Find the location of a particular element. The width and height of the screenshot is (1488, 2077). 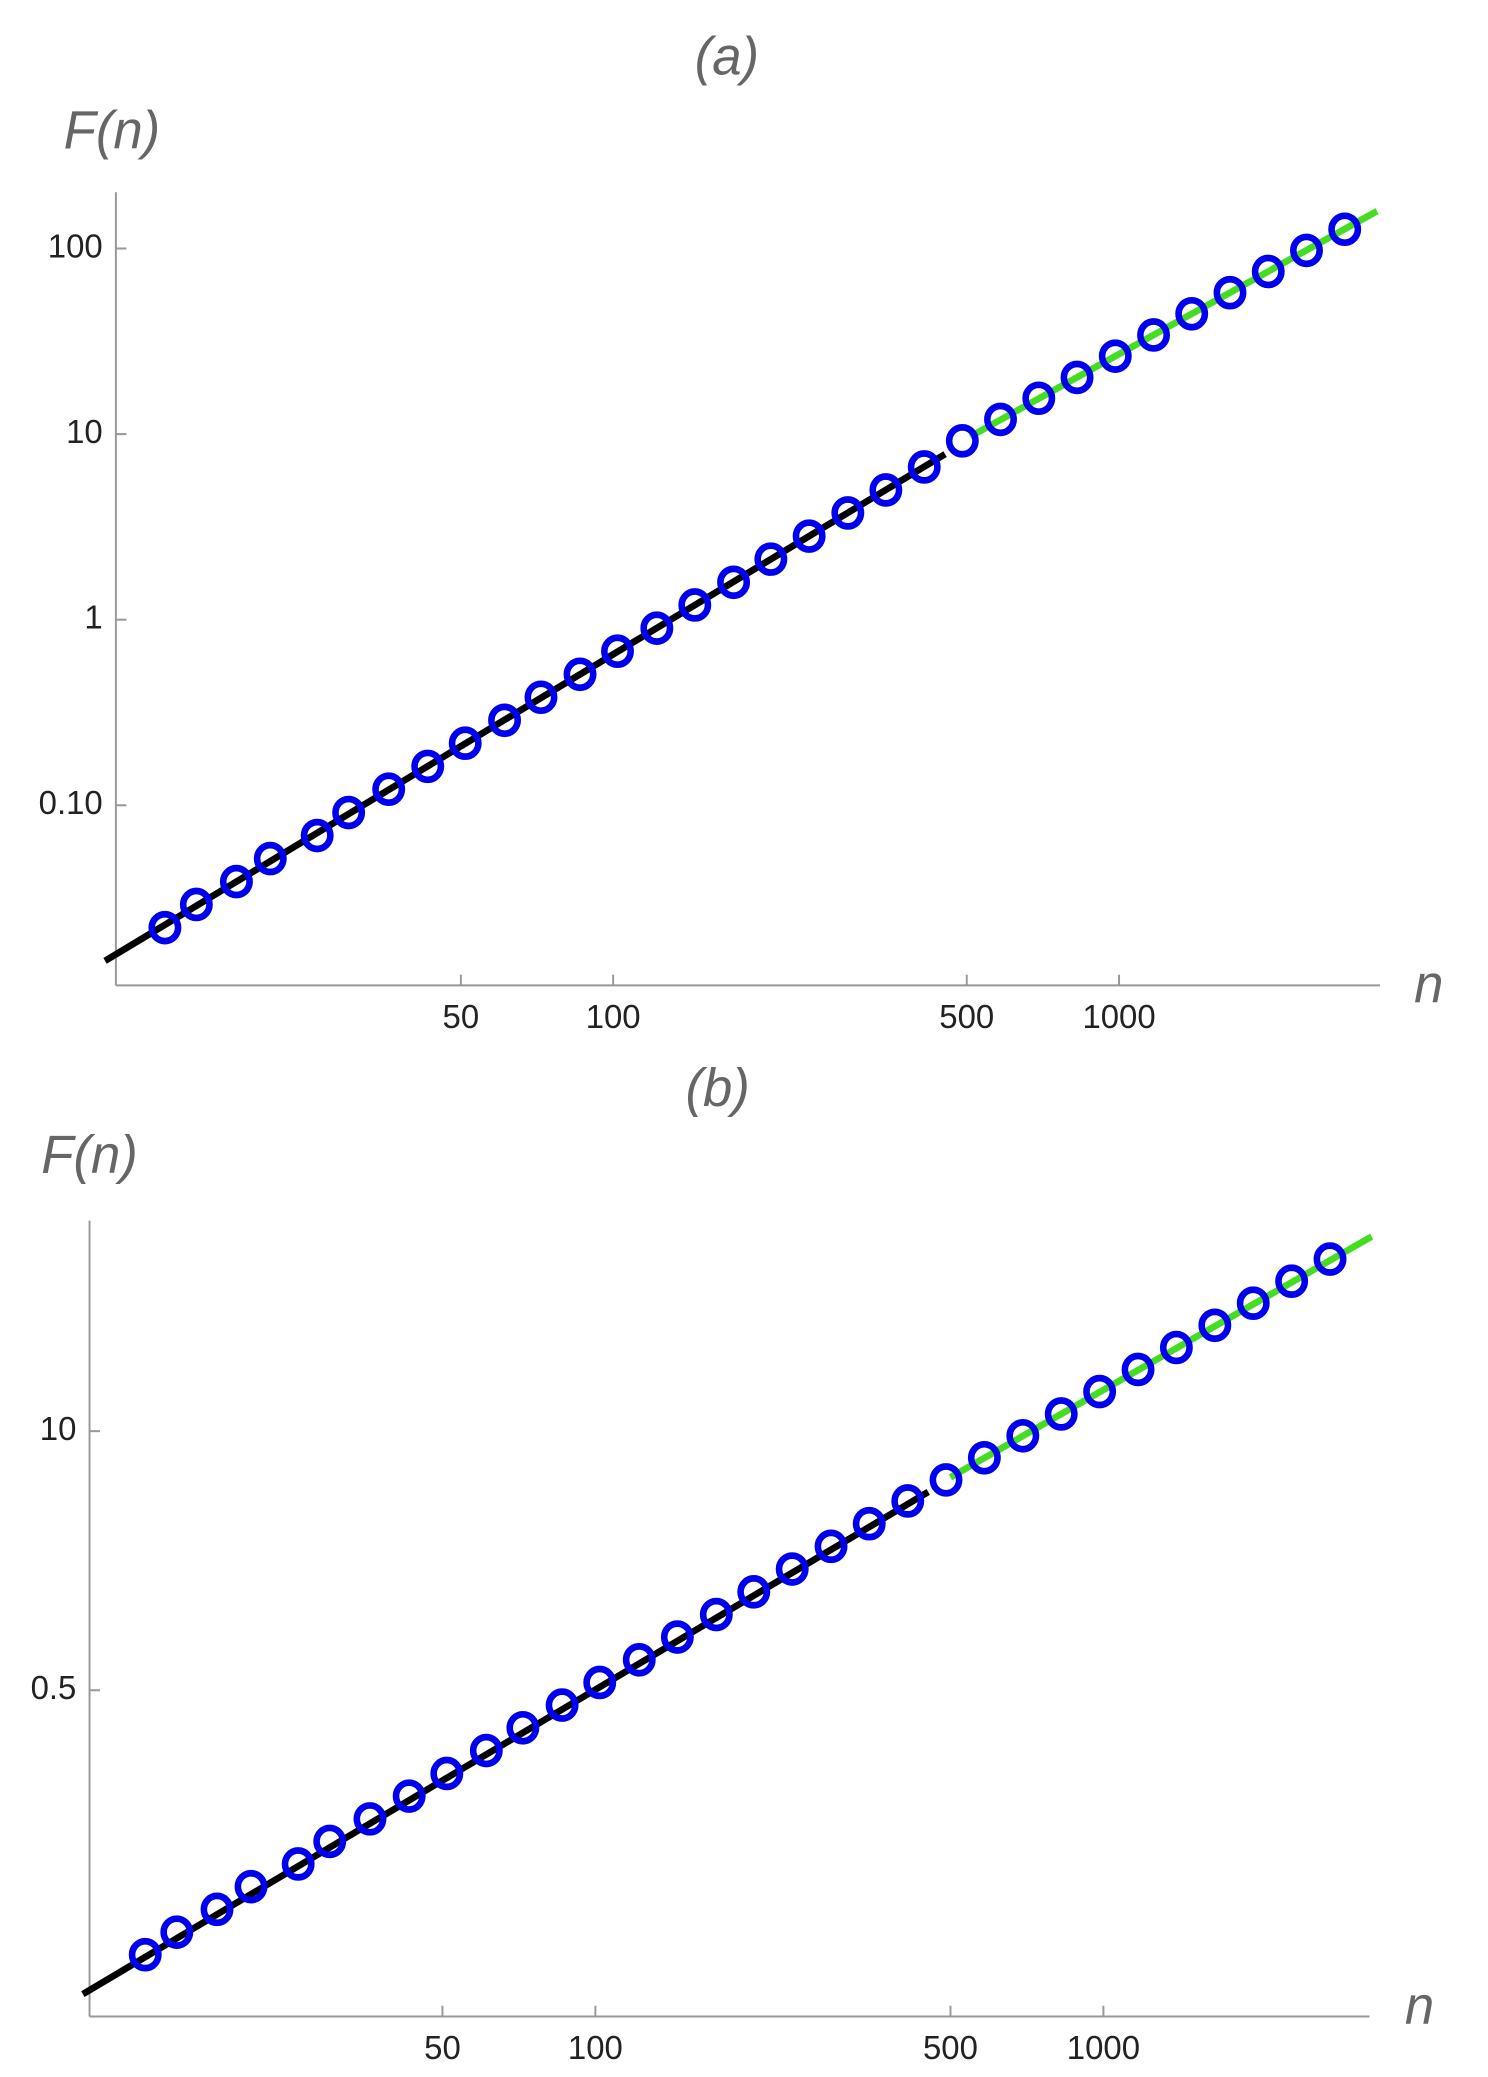

chart-title: (b) is located at coordinates (717, 1088).